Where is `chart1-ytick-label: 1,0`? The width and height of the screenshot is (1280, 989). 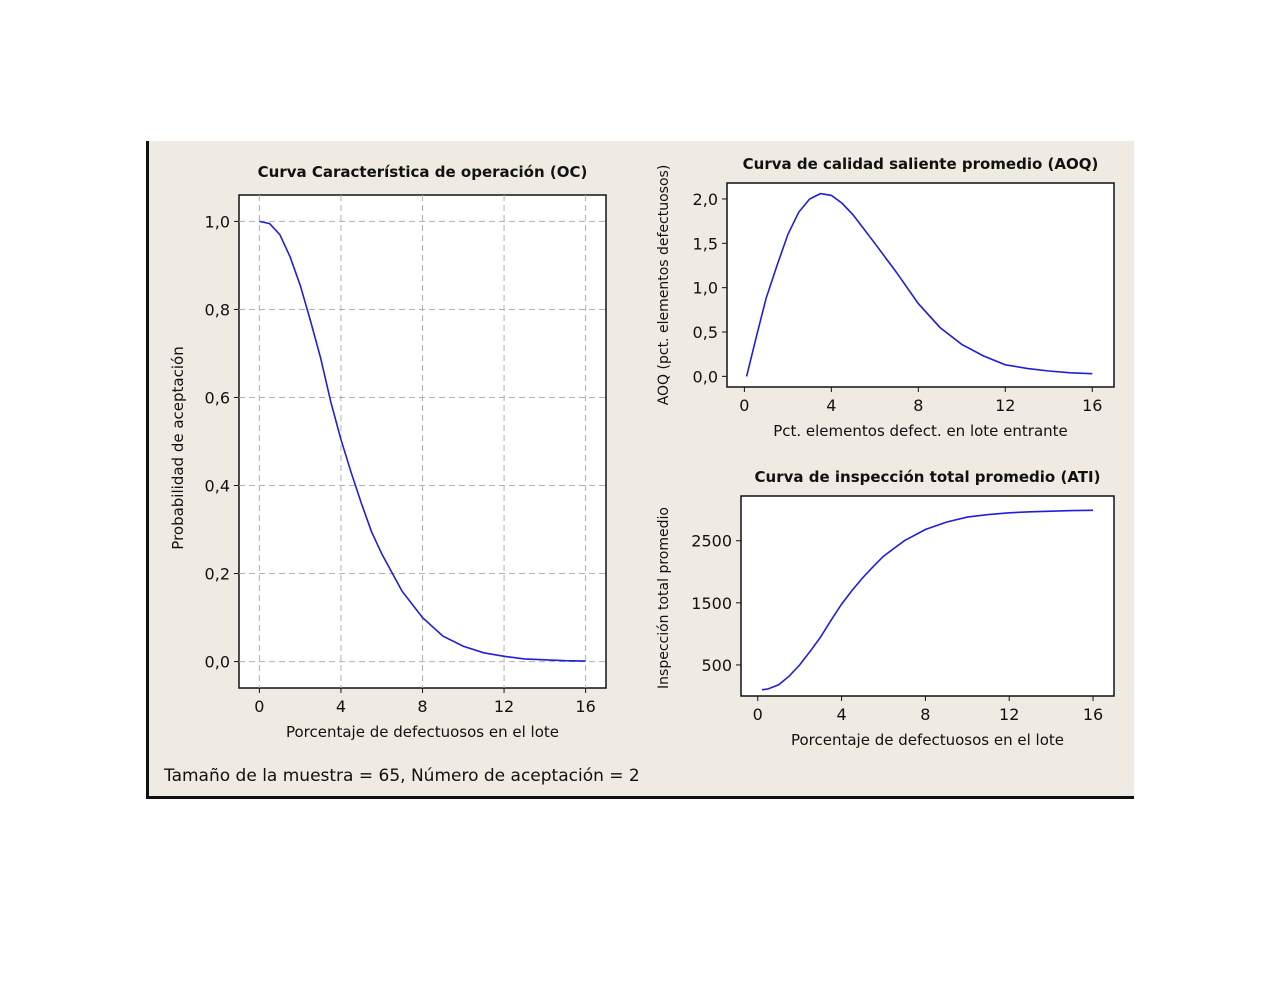
chart1-ytick-label: 1,0 is located at coordinates (217, 221).